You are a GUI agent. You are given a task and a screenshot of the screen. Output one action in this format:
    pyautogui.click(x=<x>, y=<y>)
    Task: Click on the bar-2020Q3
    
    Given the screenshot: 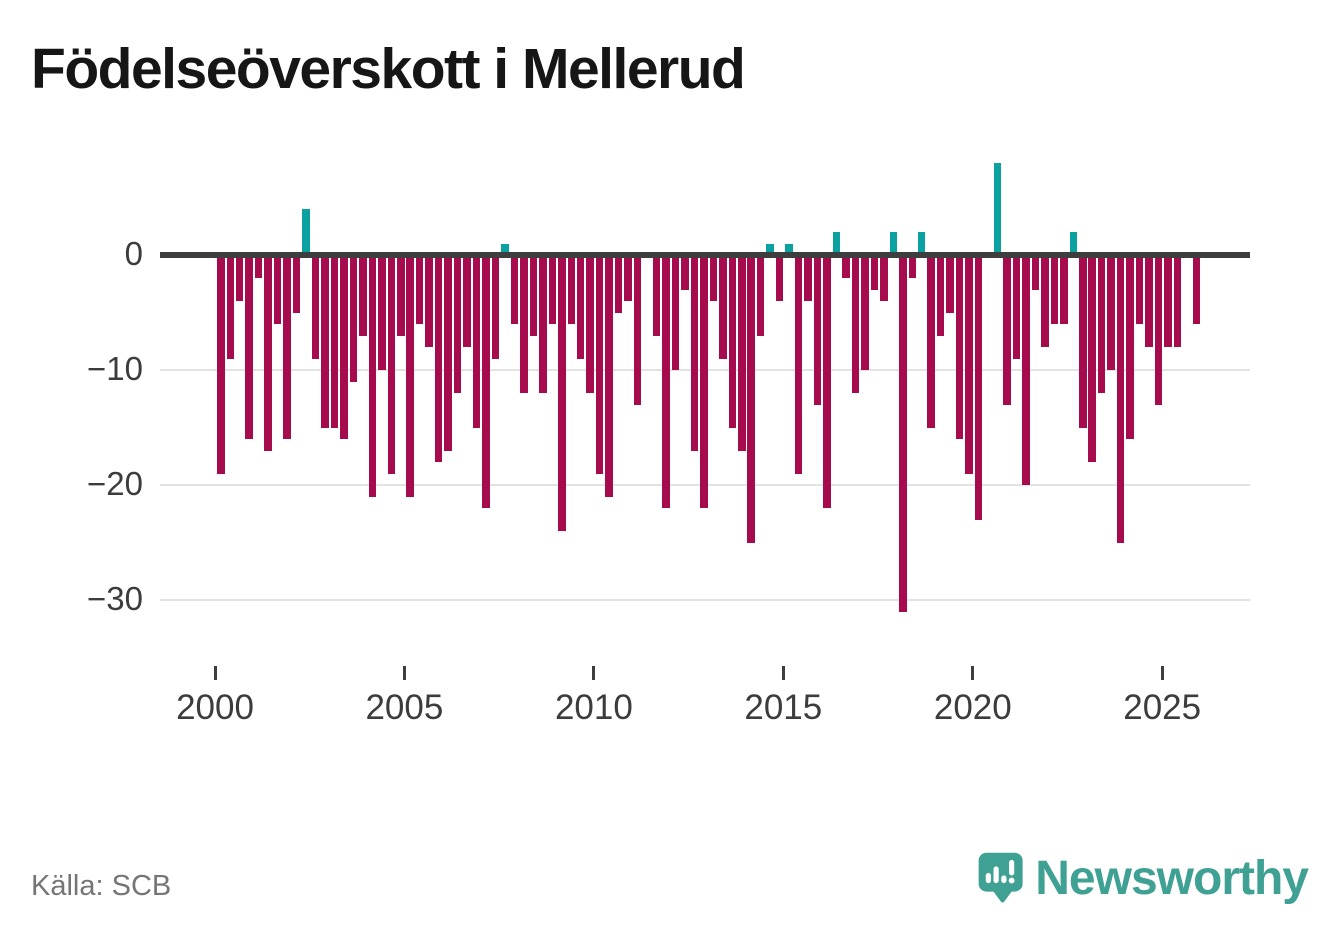 What is the action you would take?
    pyautogui.click(x=997, y=209)
    